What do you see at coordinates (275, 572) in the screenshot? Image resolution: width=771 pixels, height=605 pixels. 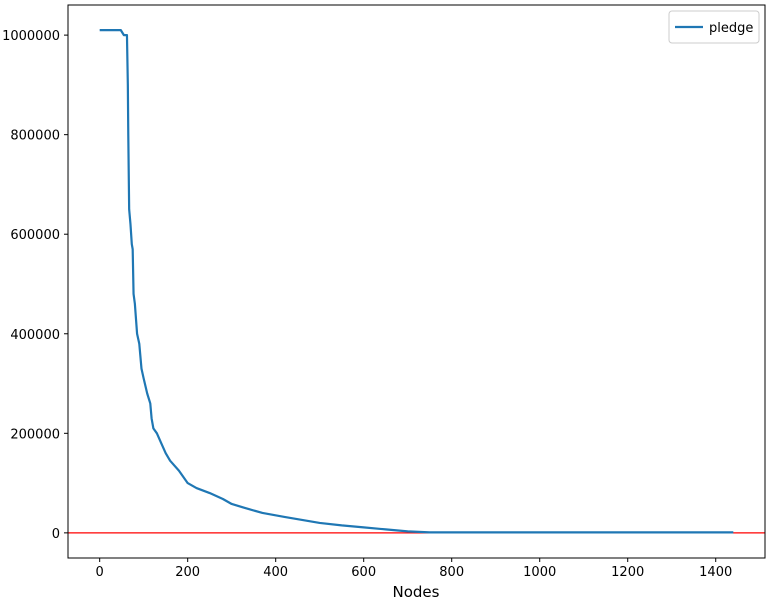 I see `x-tick-label: 400` at bounding box center [275, 572].